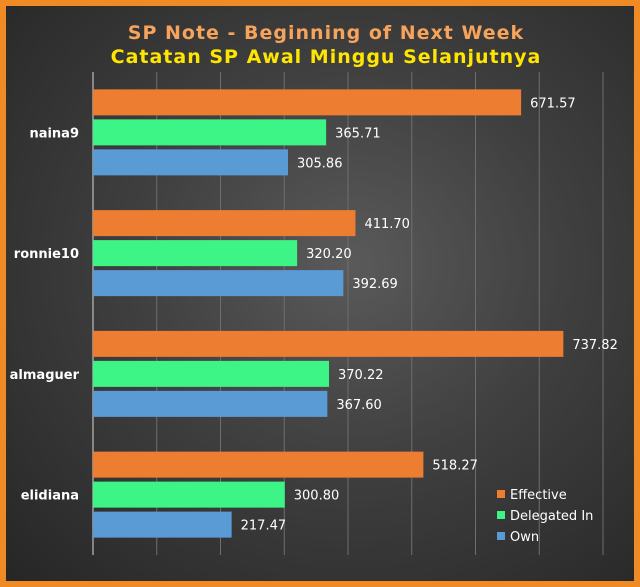 This screenshot has height=587, width=640. Describe the element at coordinates (387, 224) in the screenshot. I see `data-label: 411.70` at that location.